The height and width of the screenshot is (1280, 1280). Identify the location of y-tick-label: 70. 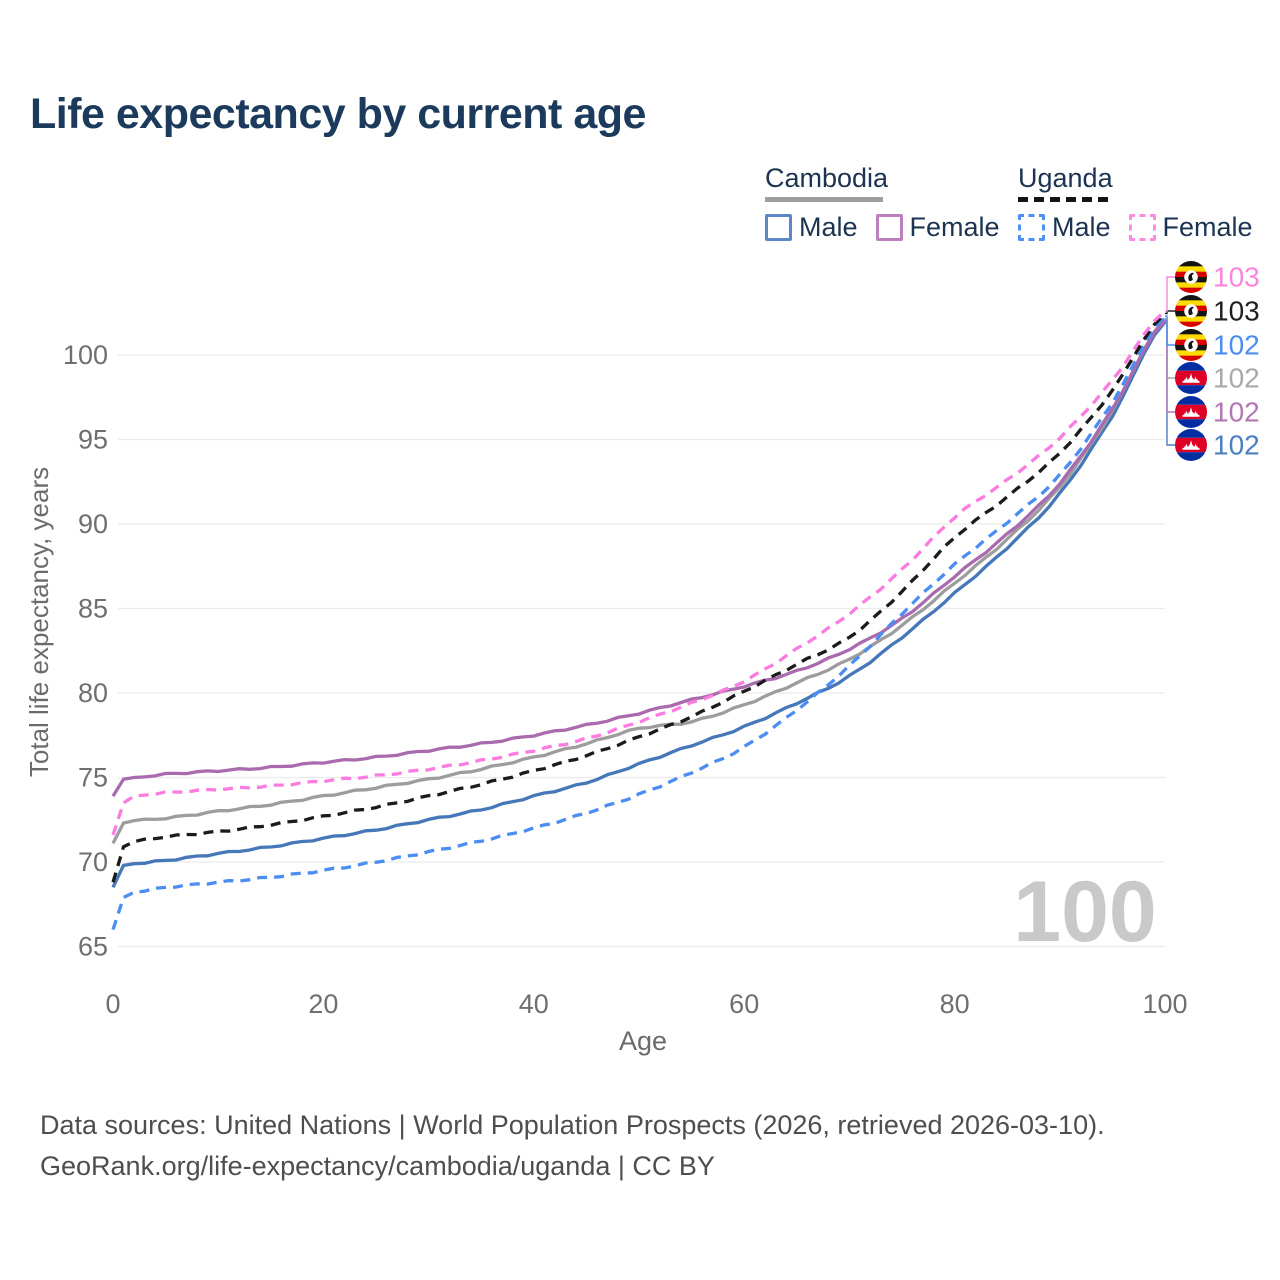
(93, 862).